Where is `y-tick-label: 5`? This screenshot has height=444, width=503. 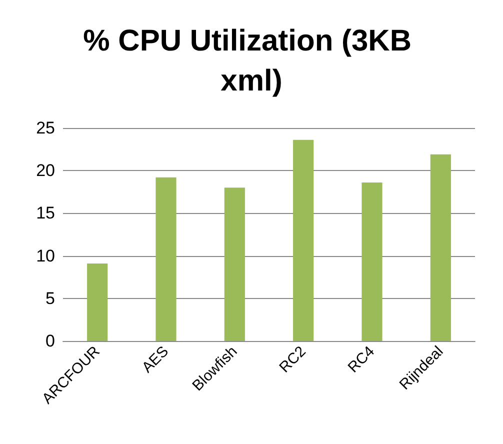 y-tick-label: 5 is located at coordinates (50, 298).